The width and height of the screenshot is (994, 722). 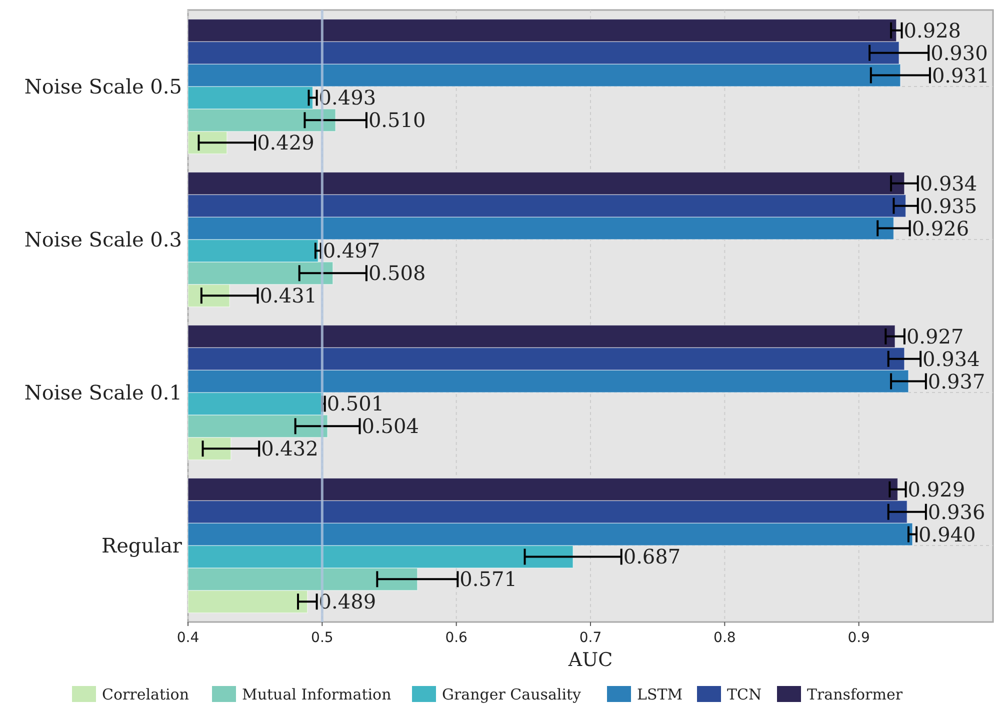 What do you see at coordinates (937, 489) in the screenshot?
I see `data-label: 0.929` at bounding box center [937, 489].